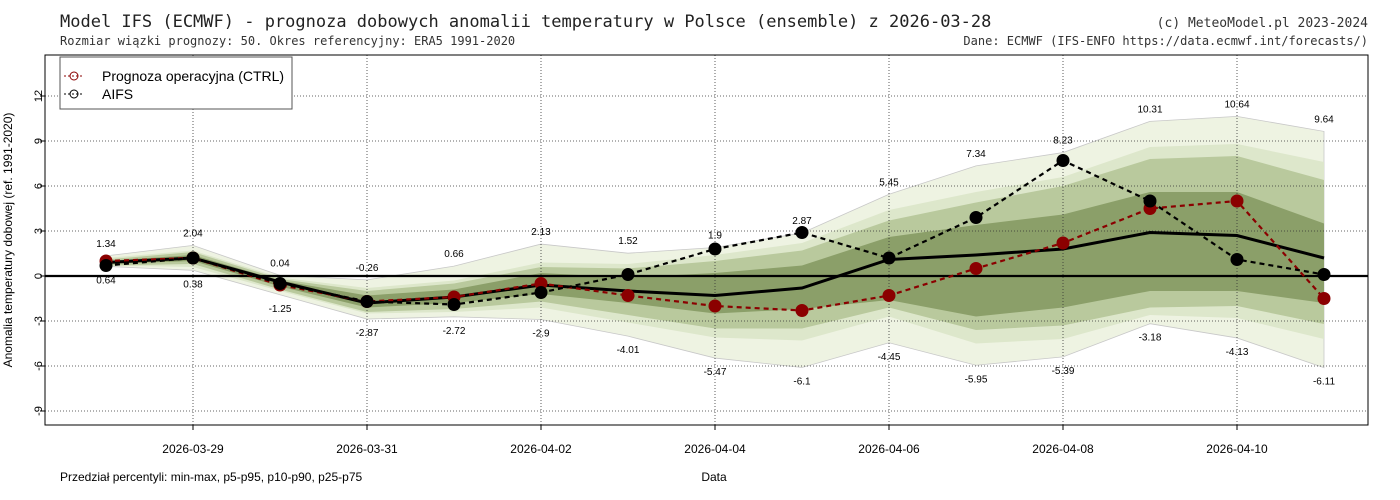  Describe the element at coordinates (715, 449) in the screenshot. I see `x-tick-label: 2026-04-04` at that location.